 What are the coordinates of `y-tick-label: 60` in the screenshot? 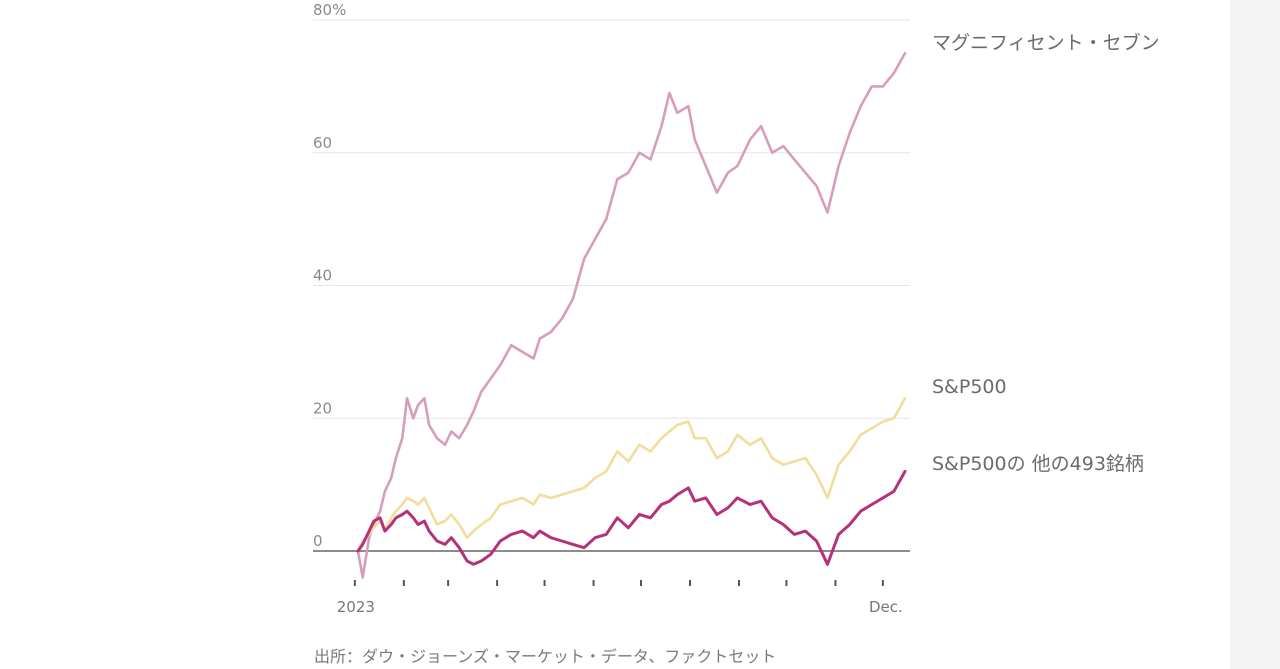 It's located at (322, 143).